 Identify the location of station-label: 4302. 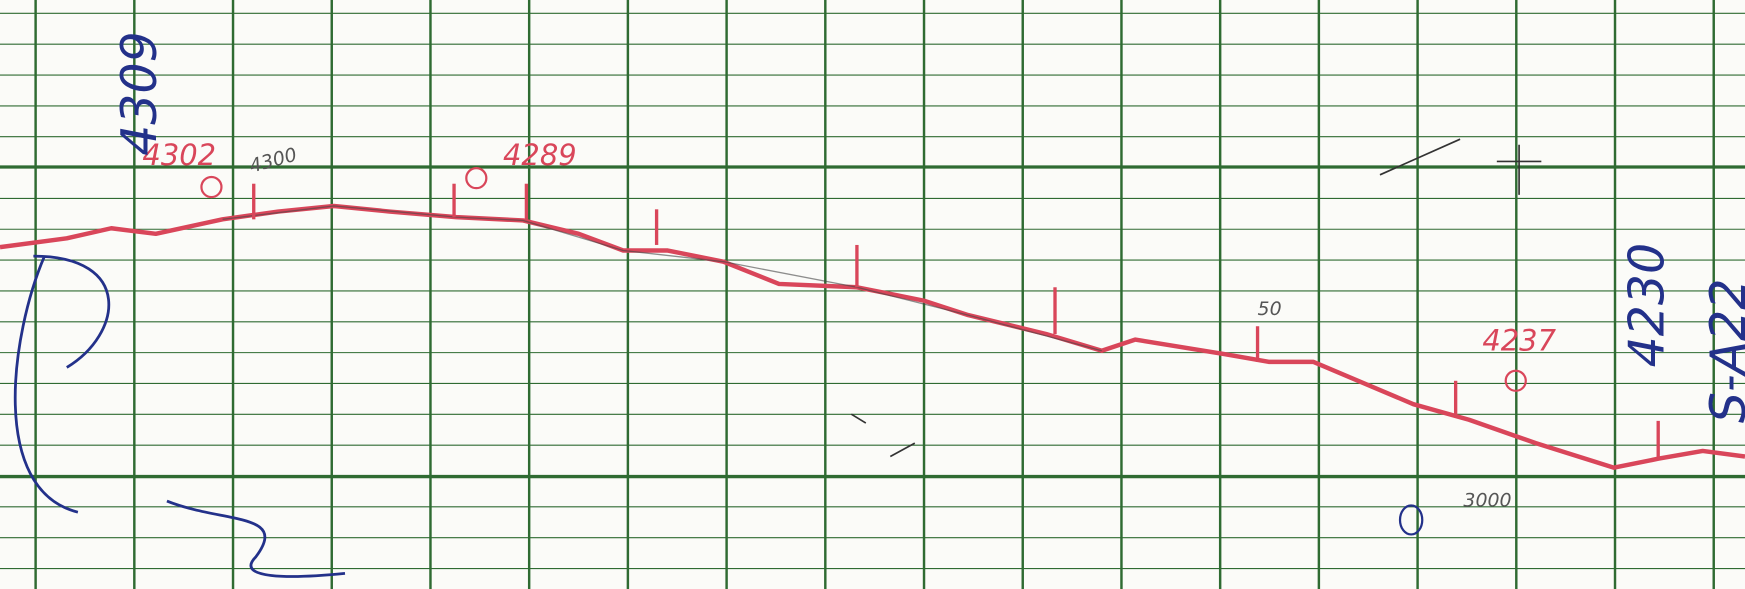
(179, 155).